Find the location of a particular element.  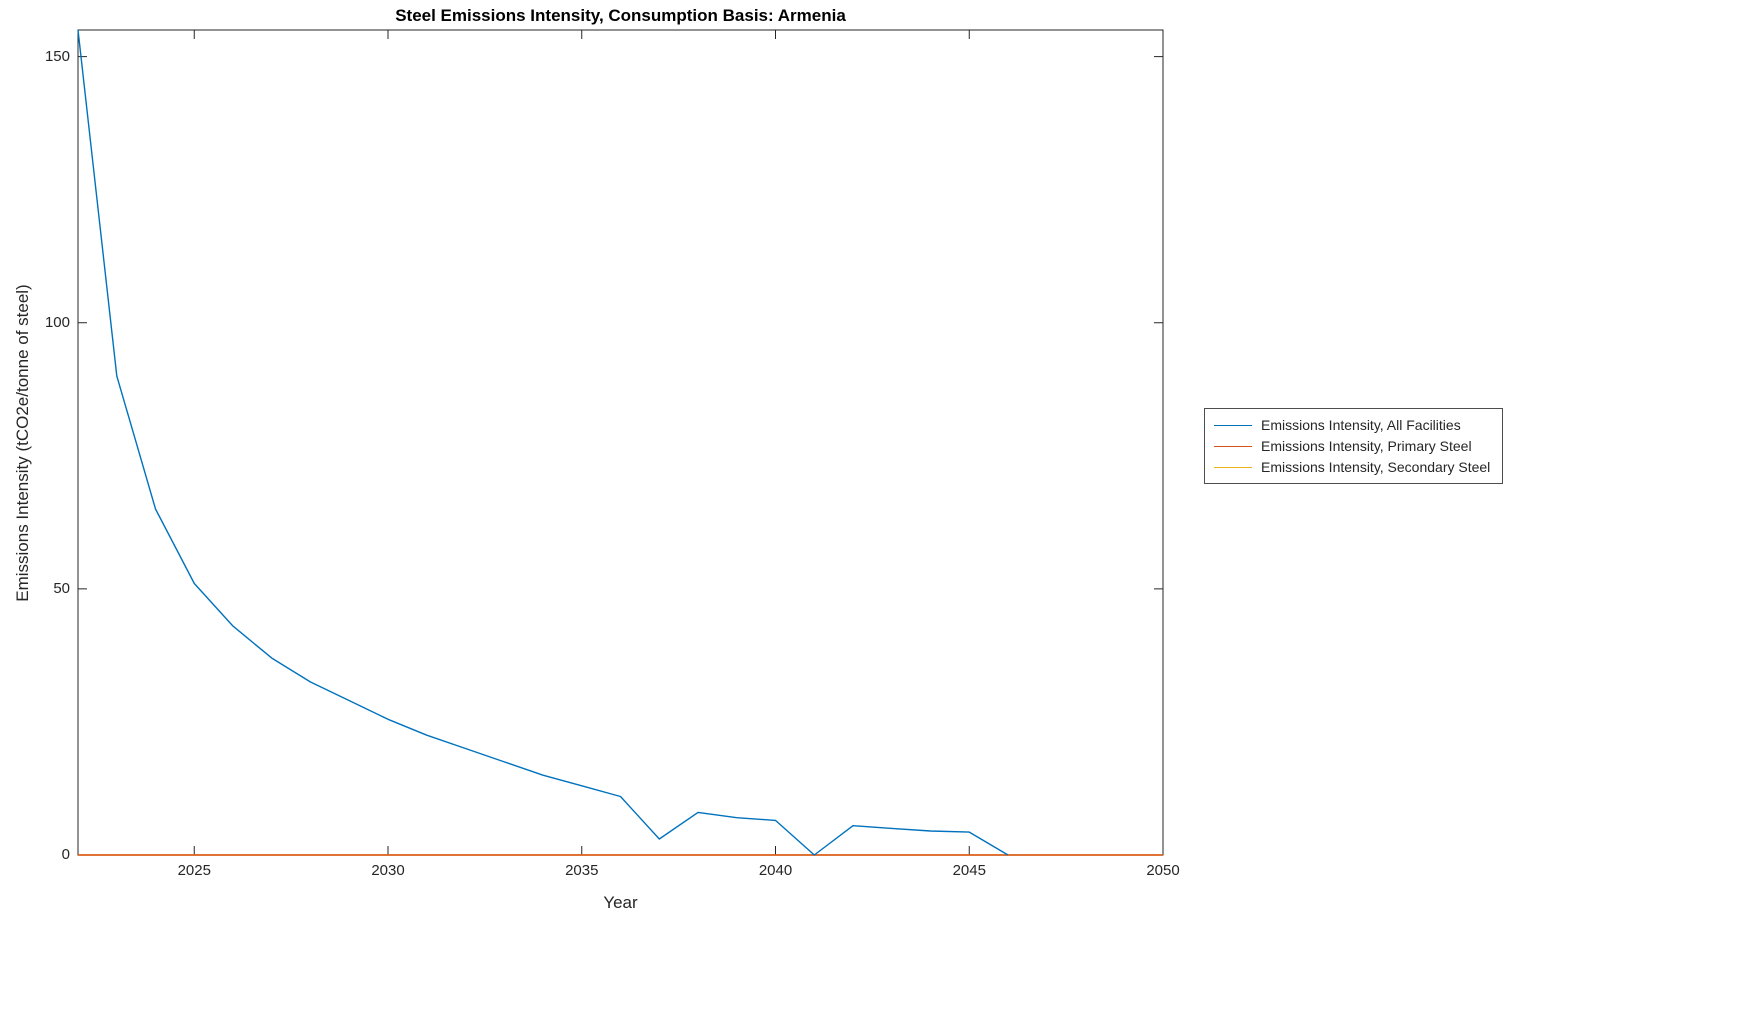

y-tick-label: 50 is located at coordinates (61, 588).